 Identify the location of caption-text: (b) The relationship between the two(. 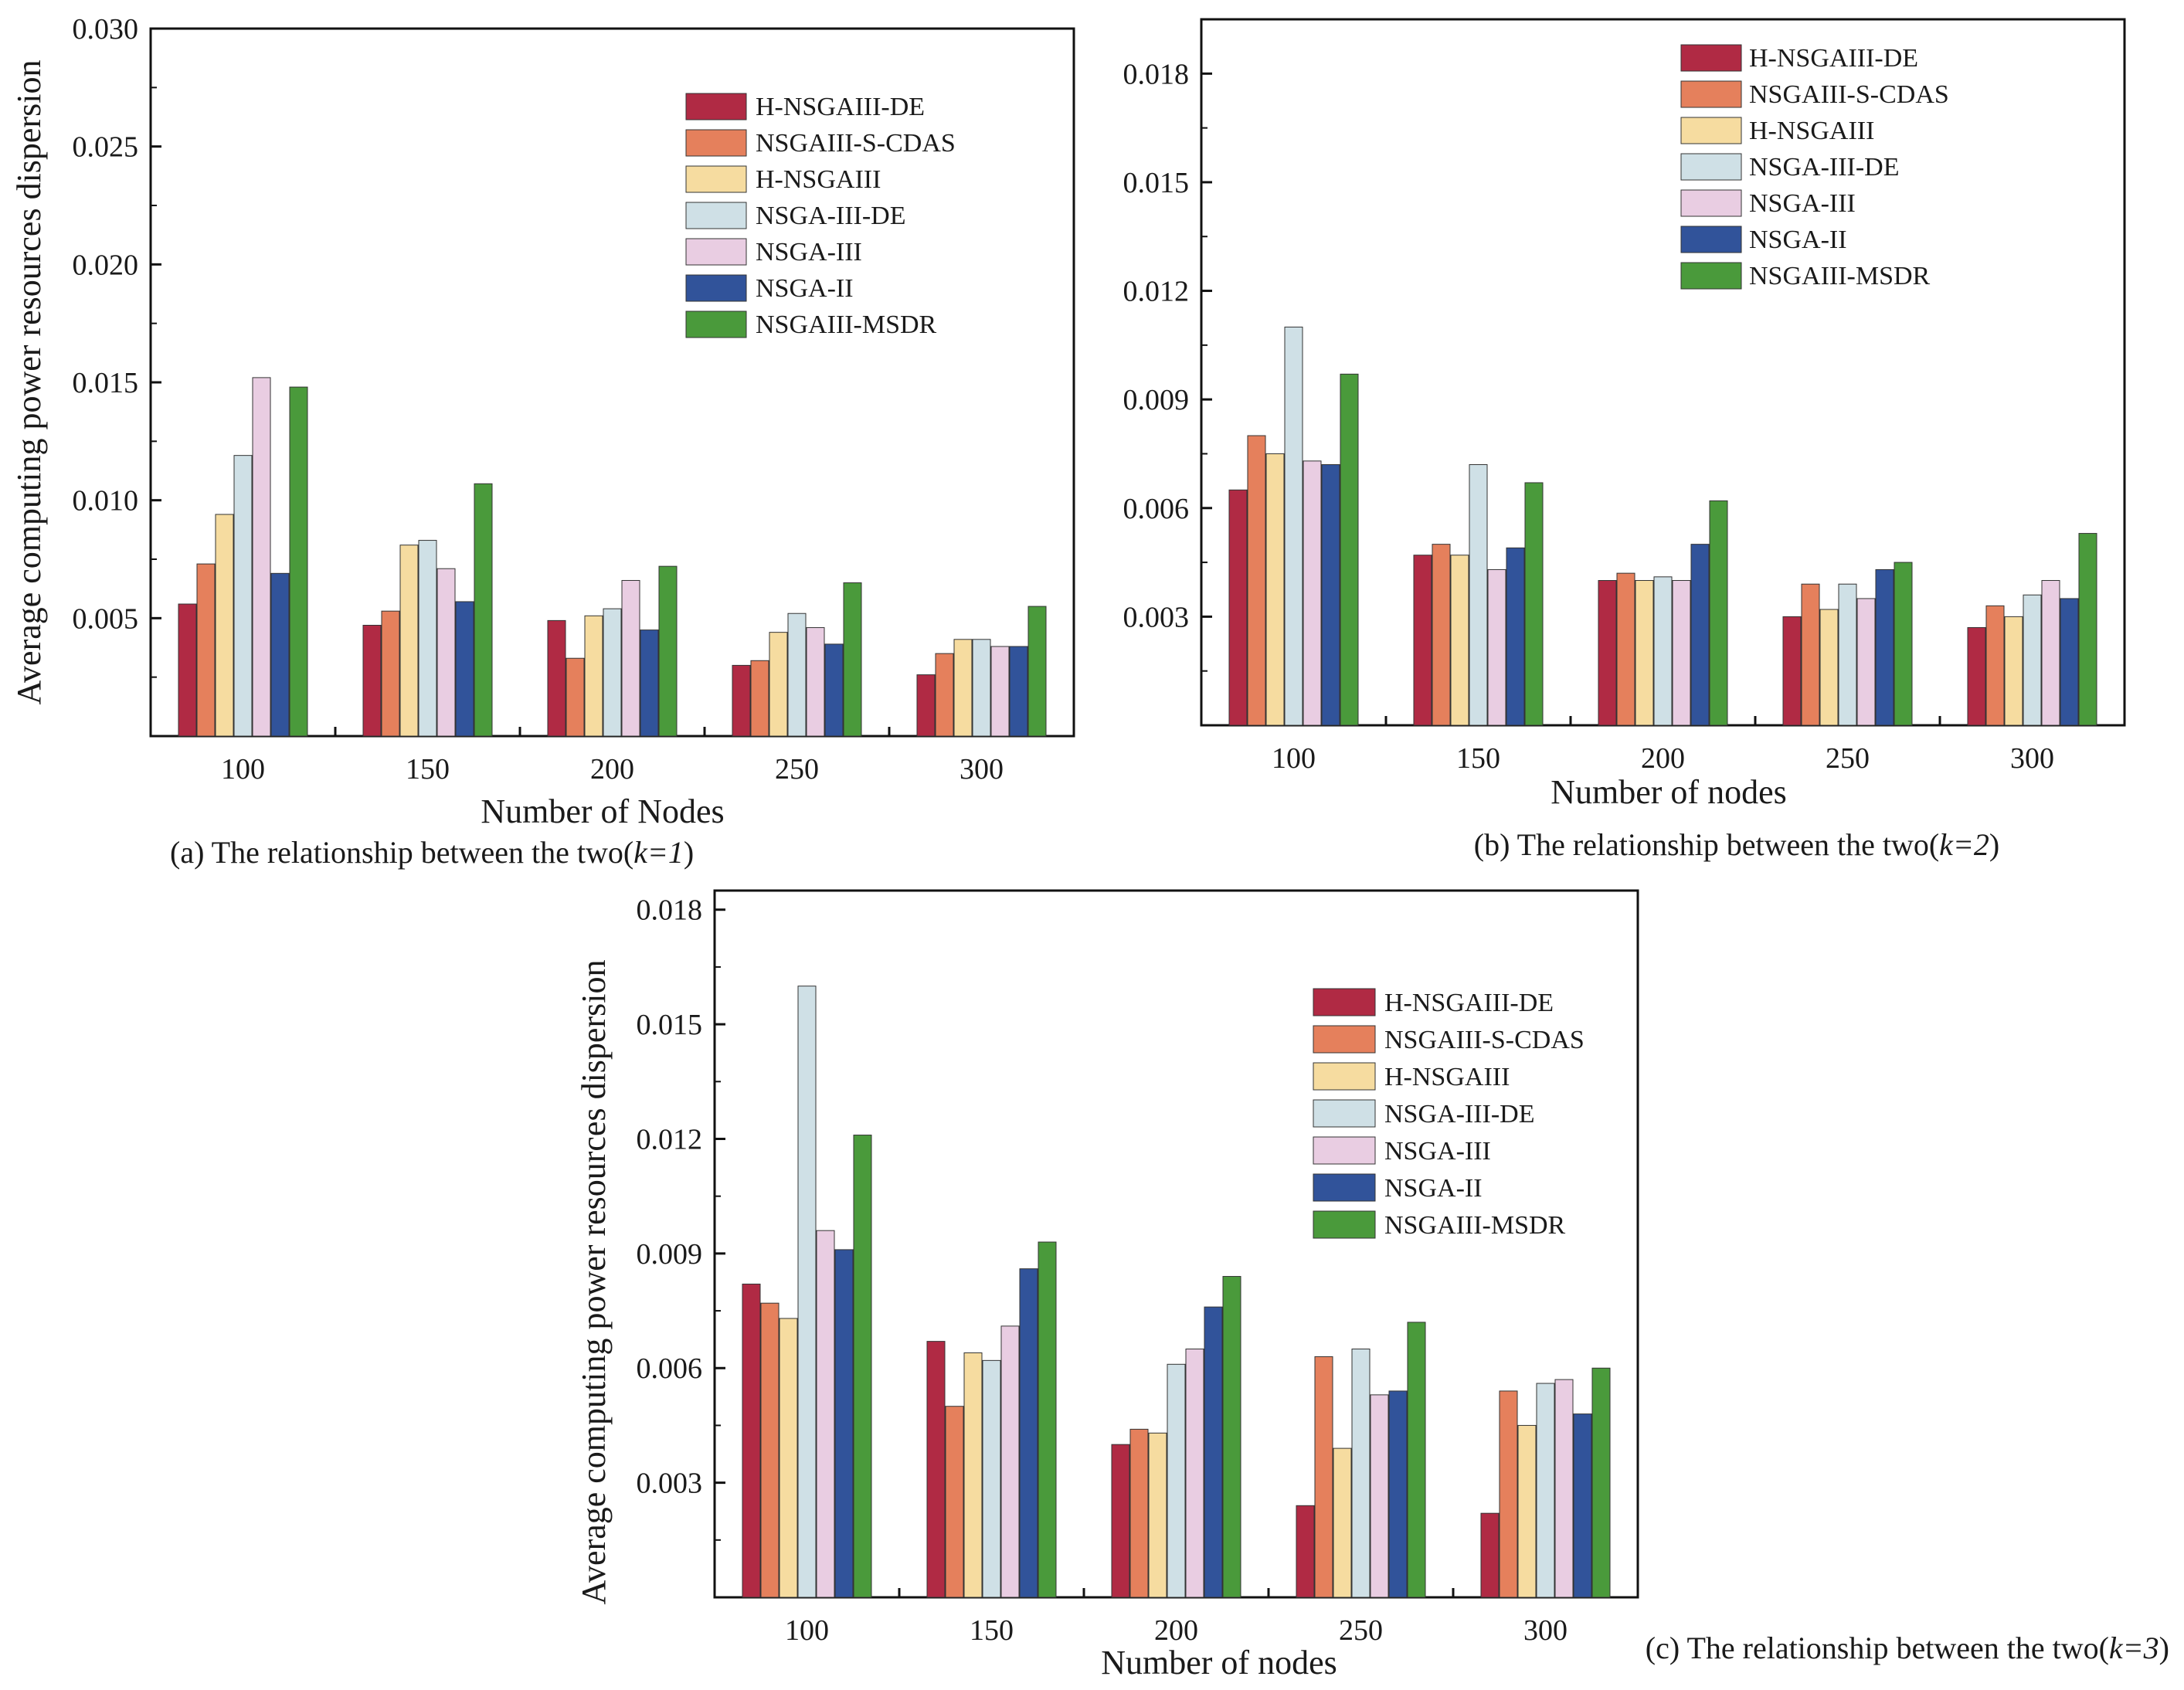
(1707, 844).